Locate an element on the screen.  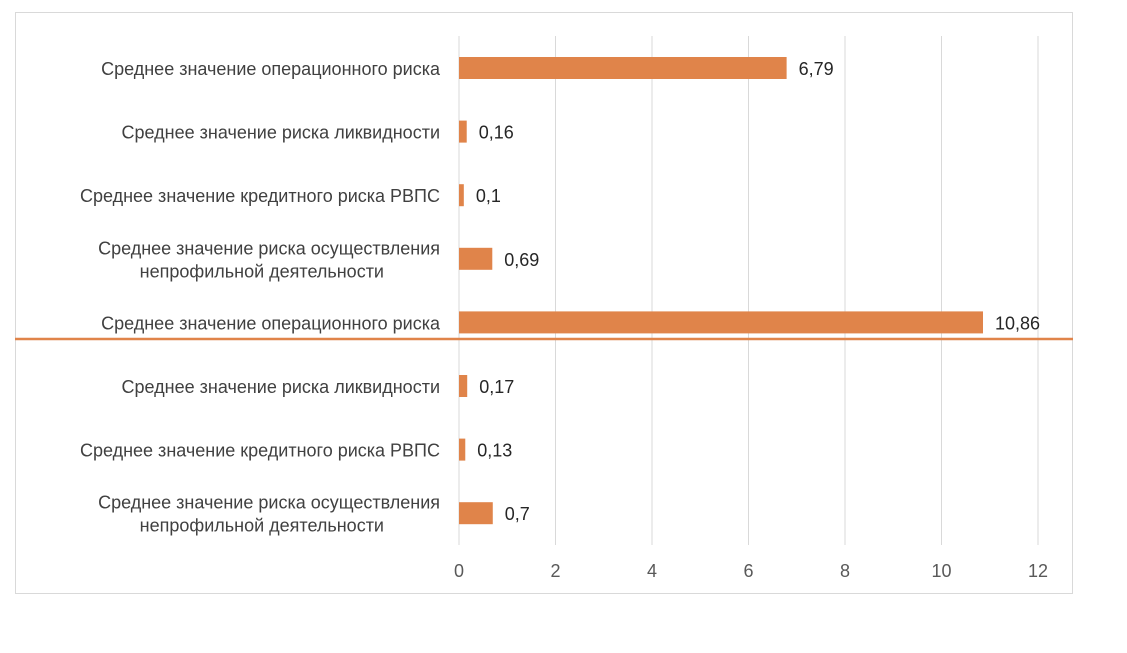
data-label: 0,69 is located at coordinates (521, 260).